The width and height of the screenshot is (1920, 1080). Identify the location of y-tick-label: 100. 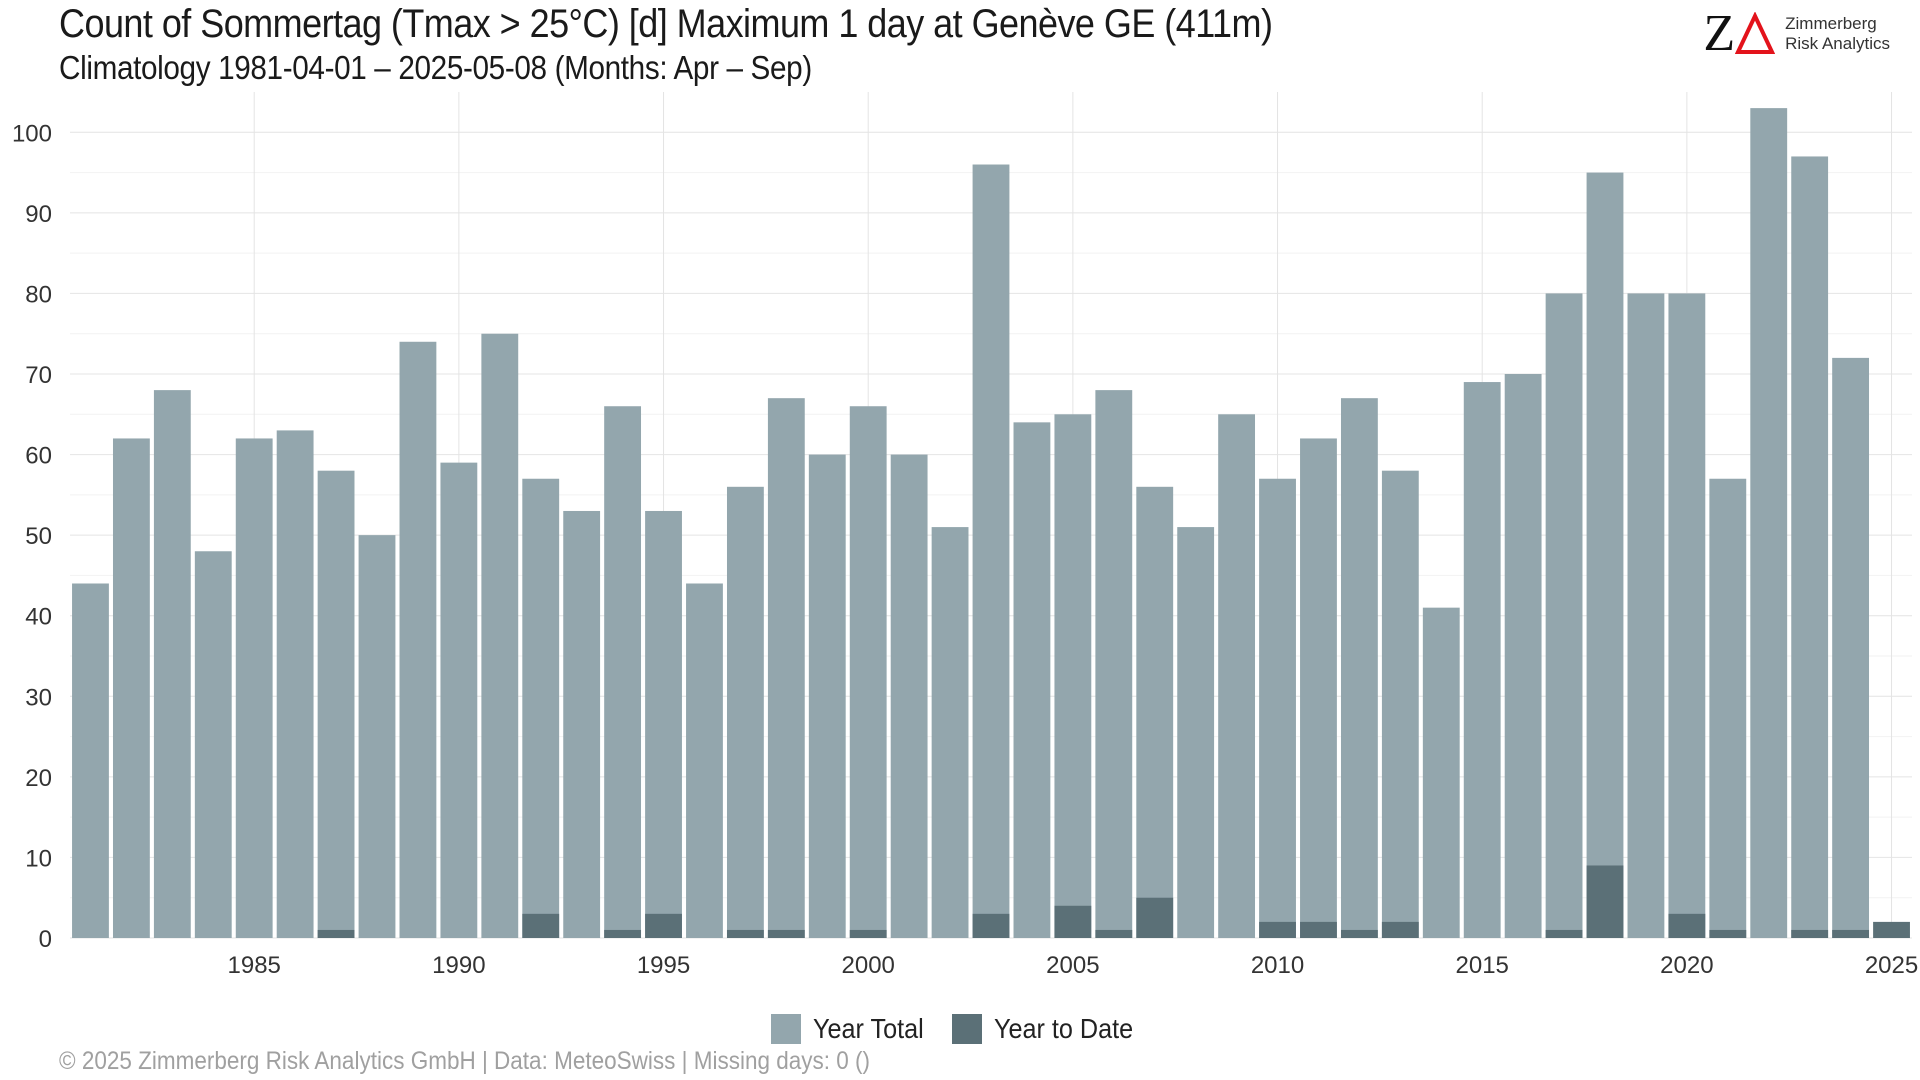
(32, 133).